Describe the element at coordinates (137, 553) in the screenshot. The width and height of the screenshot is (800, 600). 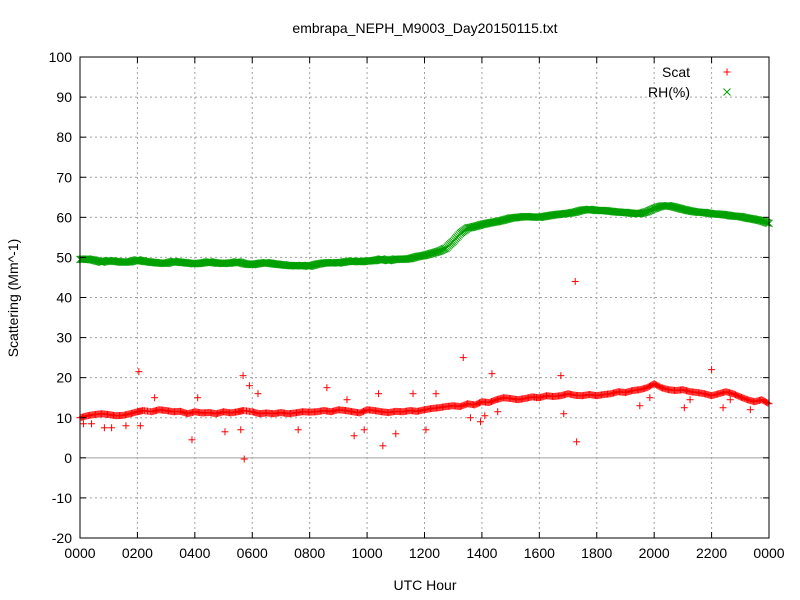
I see `x-tick-label: 0200` at that location.